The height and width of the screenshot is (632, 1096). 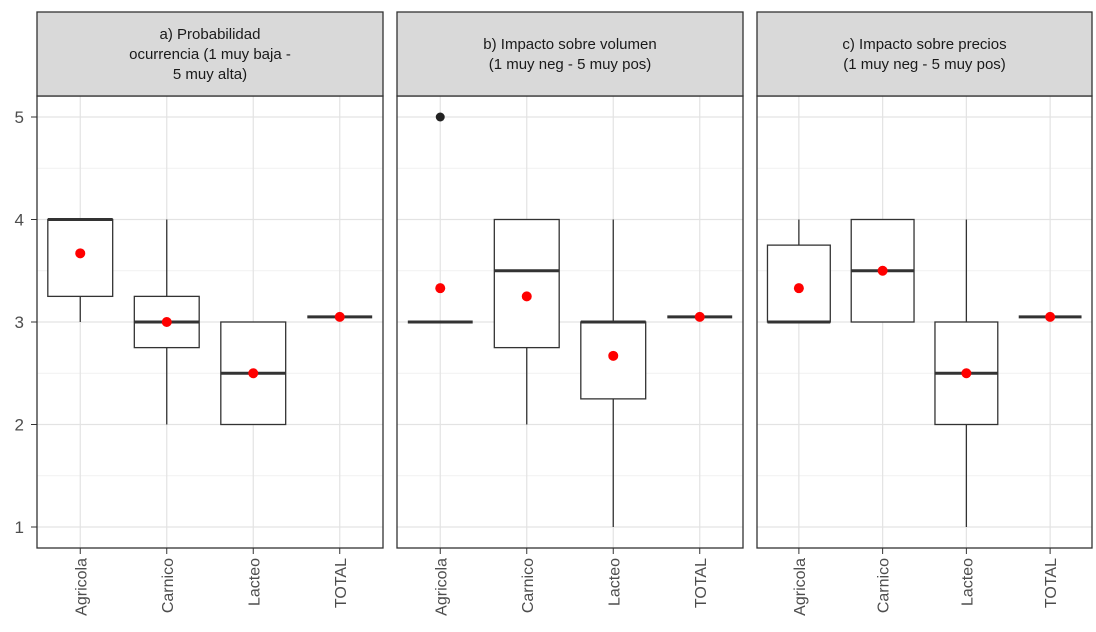 I want to click on panel-title-line: ocurrencia (1 muy baja -, so click(x=210, y=54).